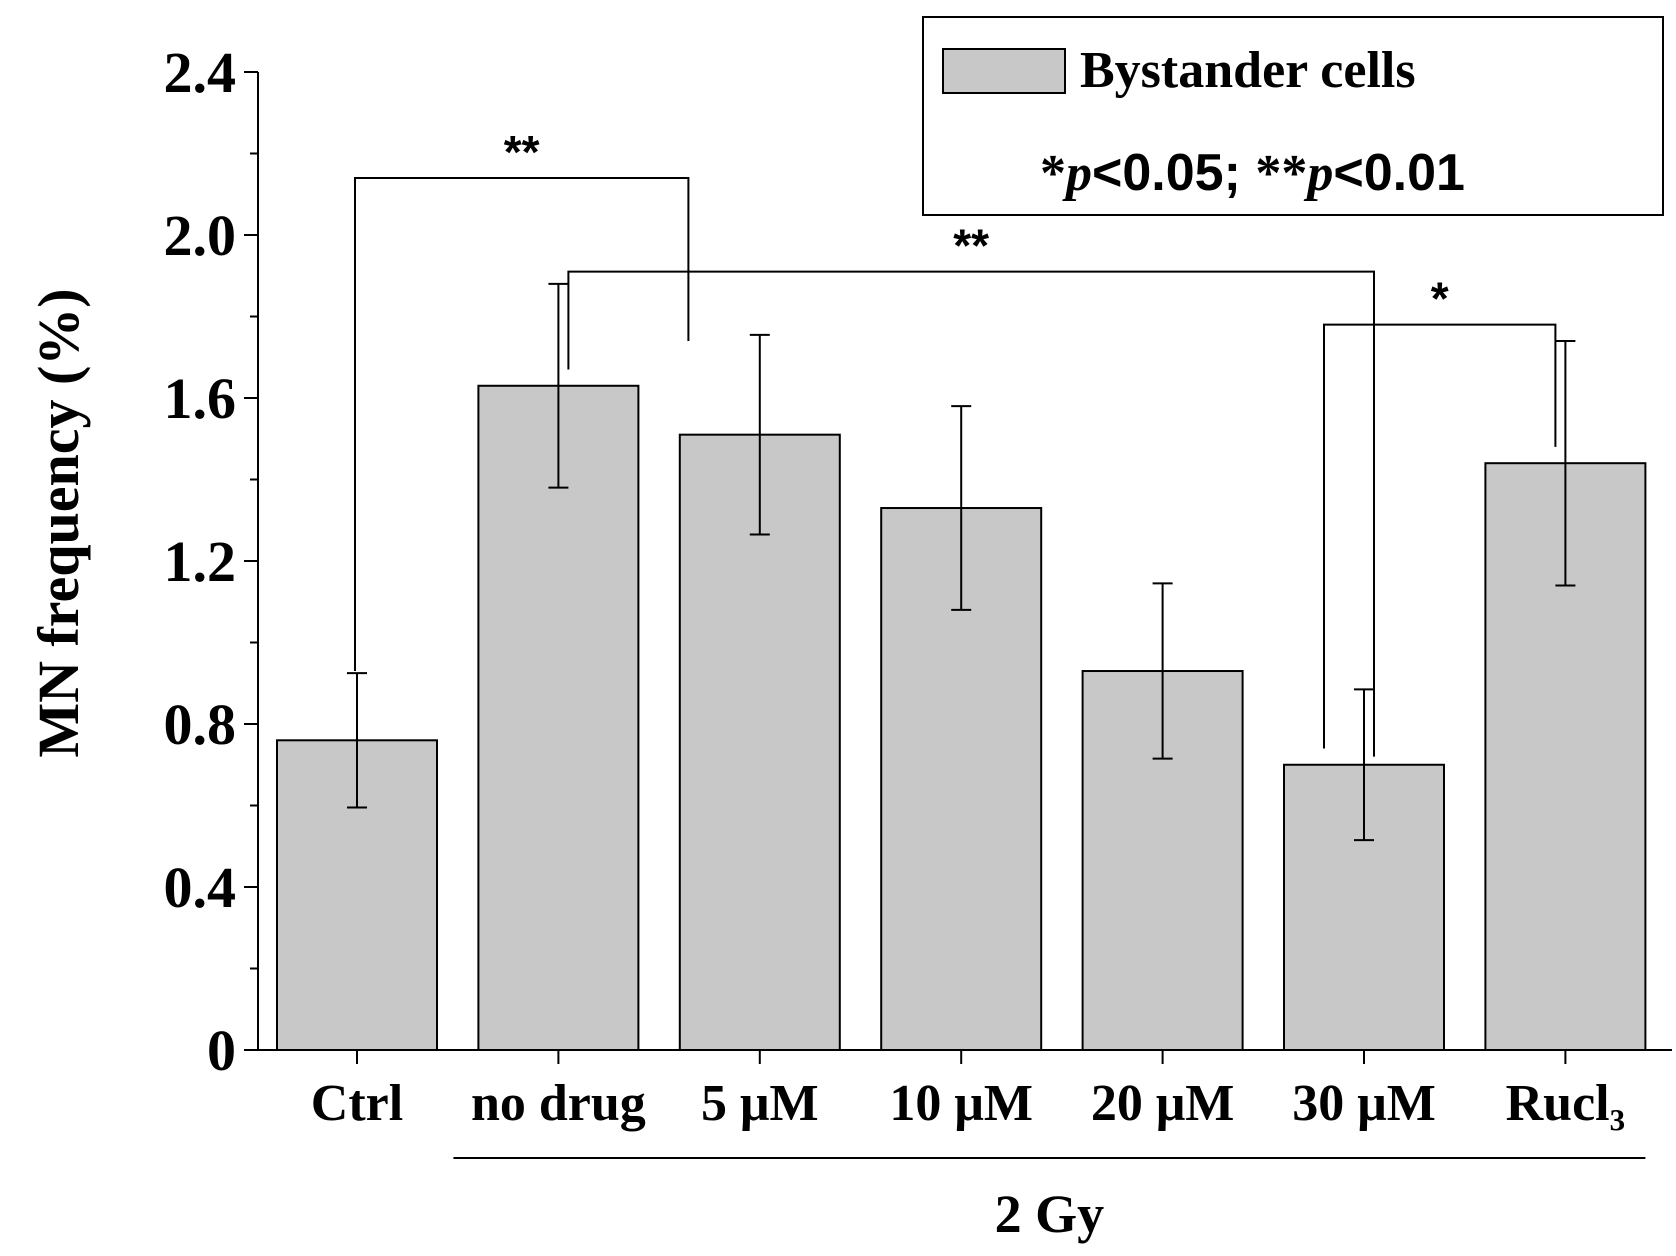  Describe the element at coordinates (1399, 173) in the screenshot. I see `note-threshold-2: <0.01` at that location.